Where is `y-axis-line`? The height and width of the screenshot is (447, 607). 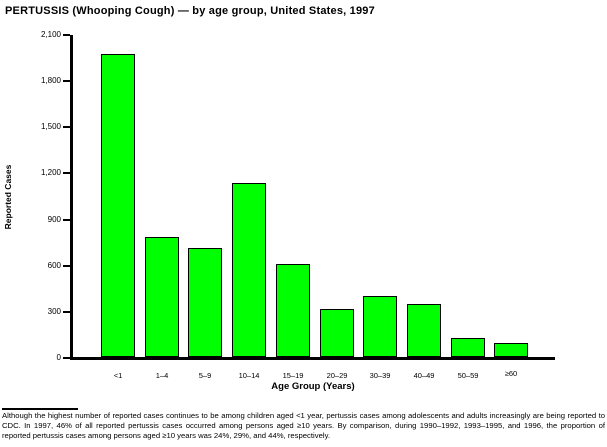 y-axis-line is located at coordinates (71, 197).